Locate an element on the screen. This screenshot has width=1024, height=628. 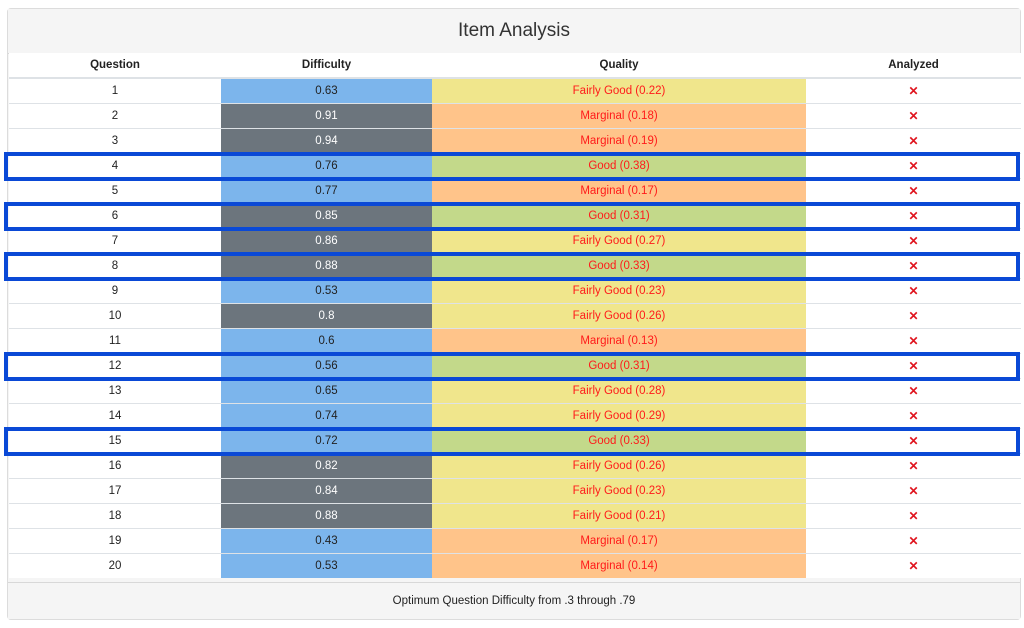
table-row: 18 0.88 Fairly Good (0.21) ✕ is located at coordinates (515, 516).